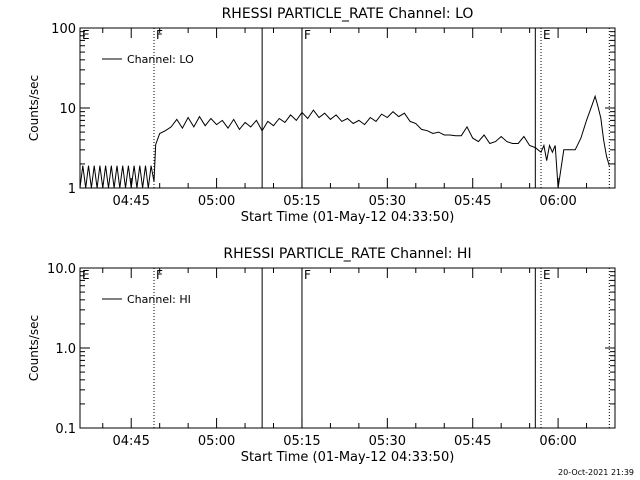 Image resolution: width=640 pixels, height=480 pixels. Describe the element at coordinates (159, 299) in the screenshot. I see `legend-label: Channel: HI` at that location.